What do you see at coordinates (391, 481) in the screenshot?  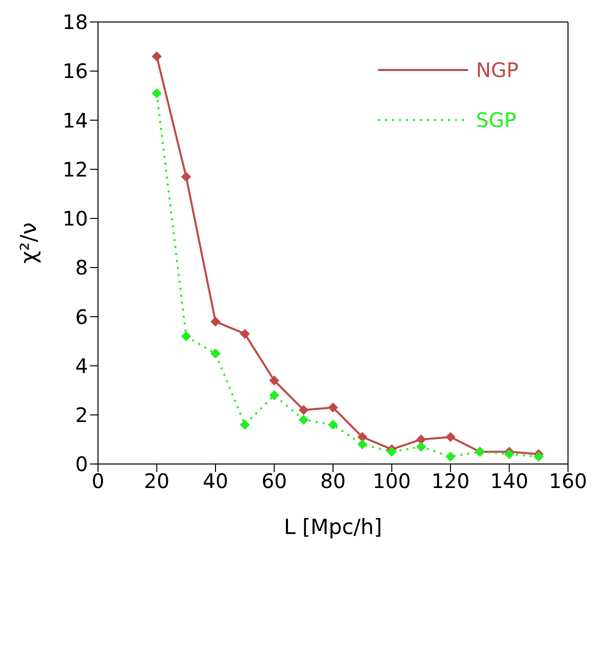 I see `x-tick-label: 100` at bounding box center [391, 481].